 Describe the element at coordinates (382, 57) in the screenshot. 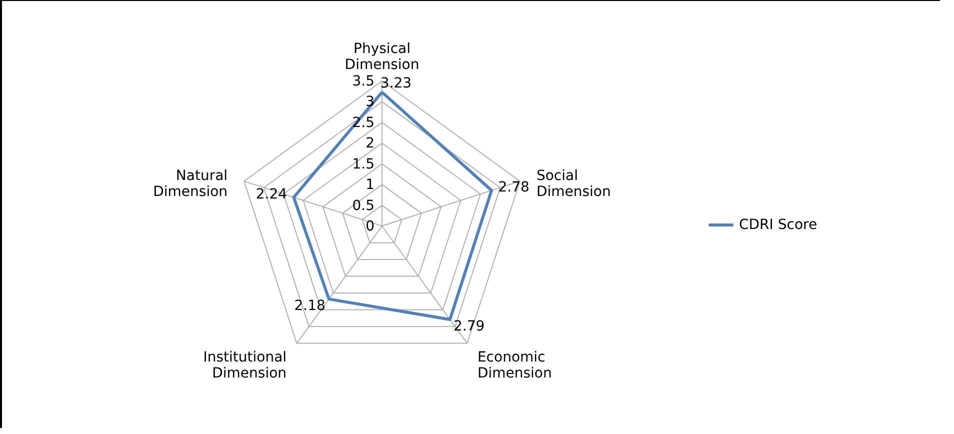

I see `spoke-label: Physical Dimension` at that location.